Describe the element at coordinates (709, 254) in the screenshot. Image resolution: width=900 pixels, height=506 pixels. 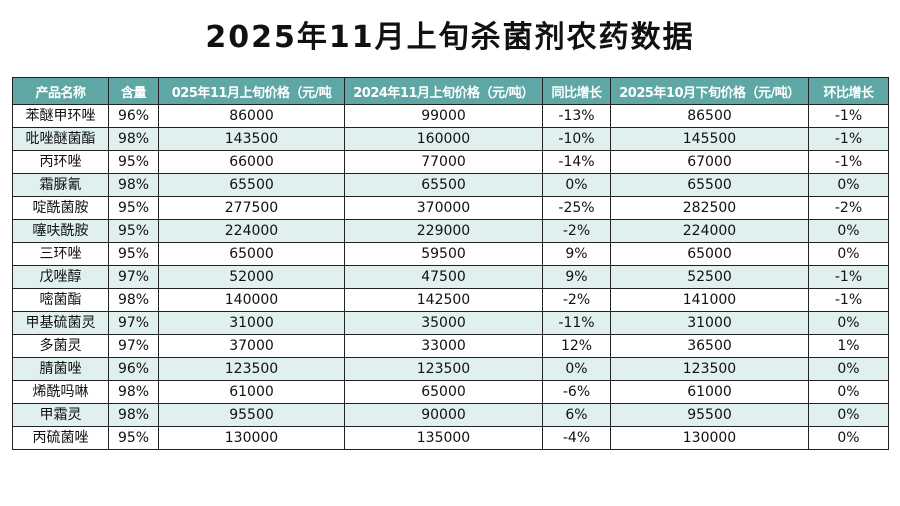
I see `cell-price-2025-oct: 65000` at that location.